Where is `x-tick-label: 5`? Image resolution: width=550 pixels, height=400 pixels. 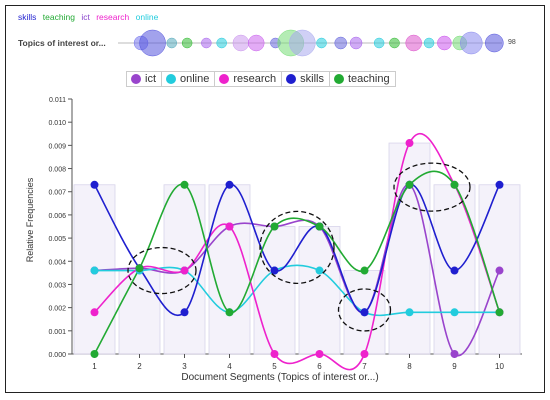
x-tick-label: 5 is located at coordinates (274, 366).